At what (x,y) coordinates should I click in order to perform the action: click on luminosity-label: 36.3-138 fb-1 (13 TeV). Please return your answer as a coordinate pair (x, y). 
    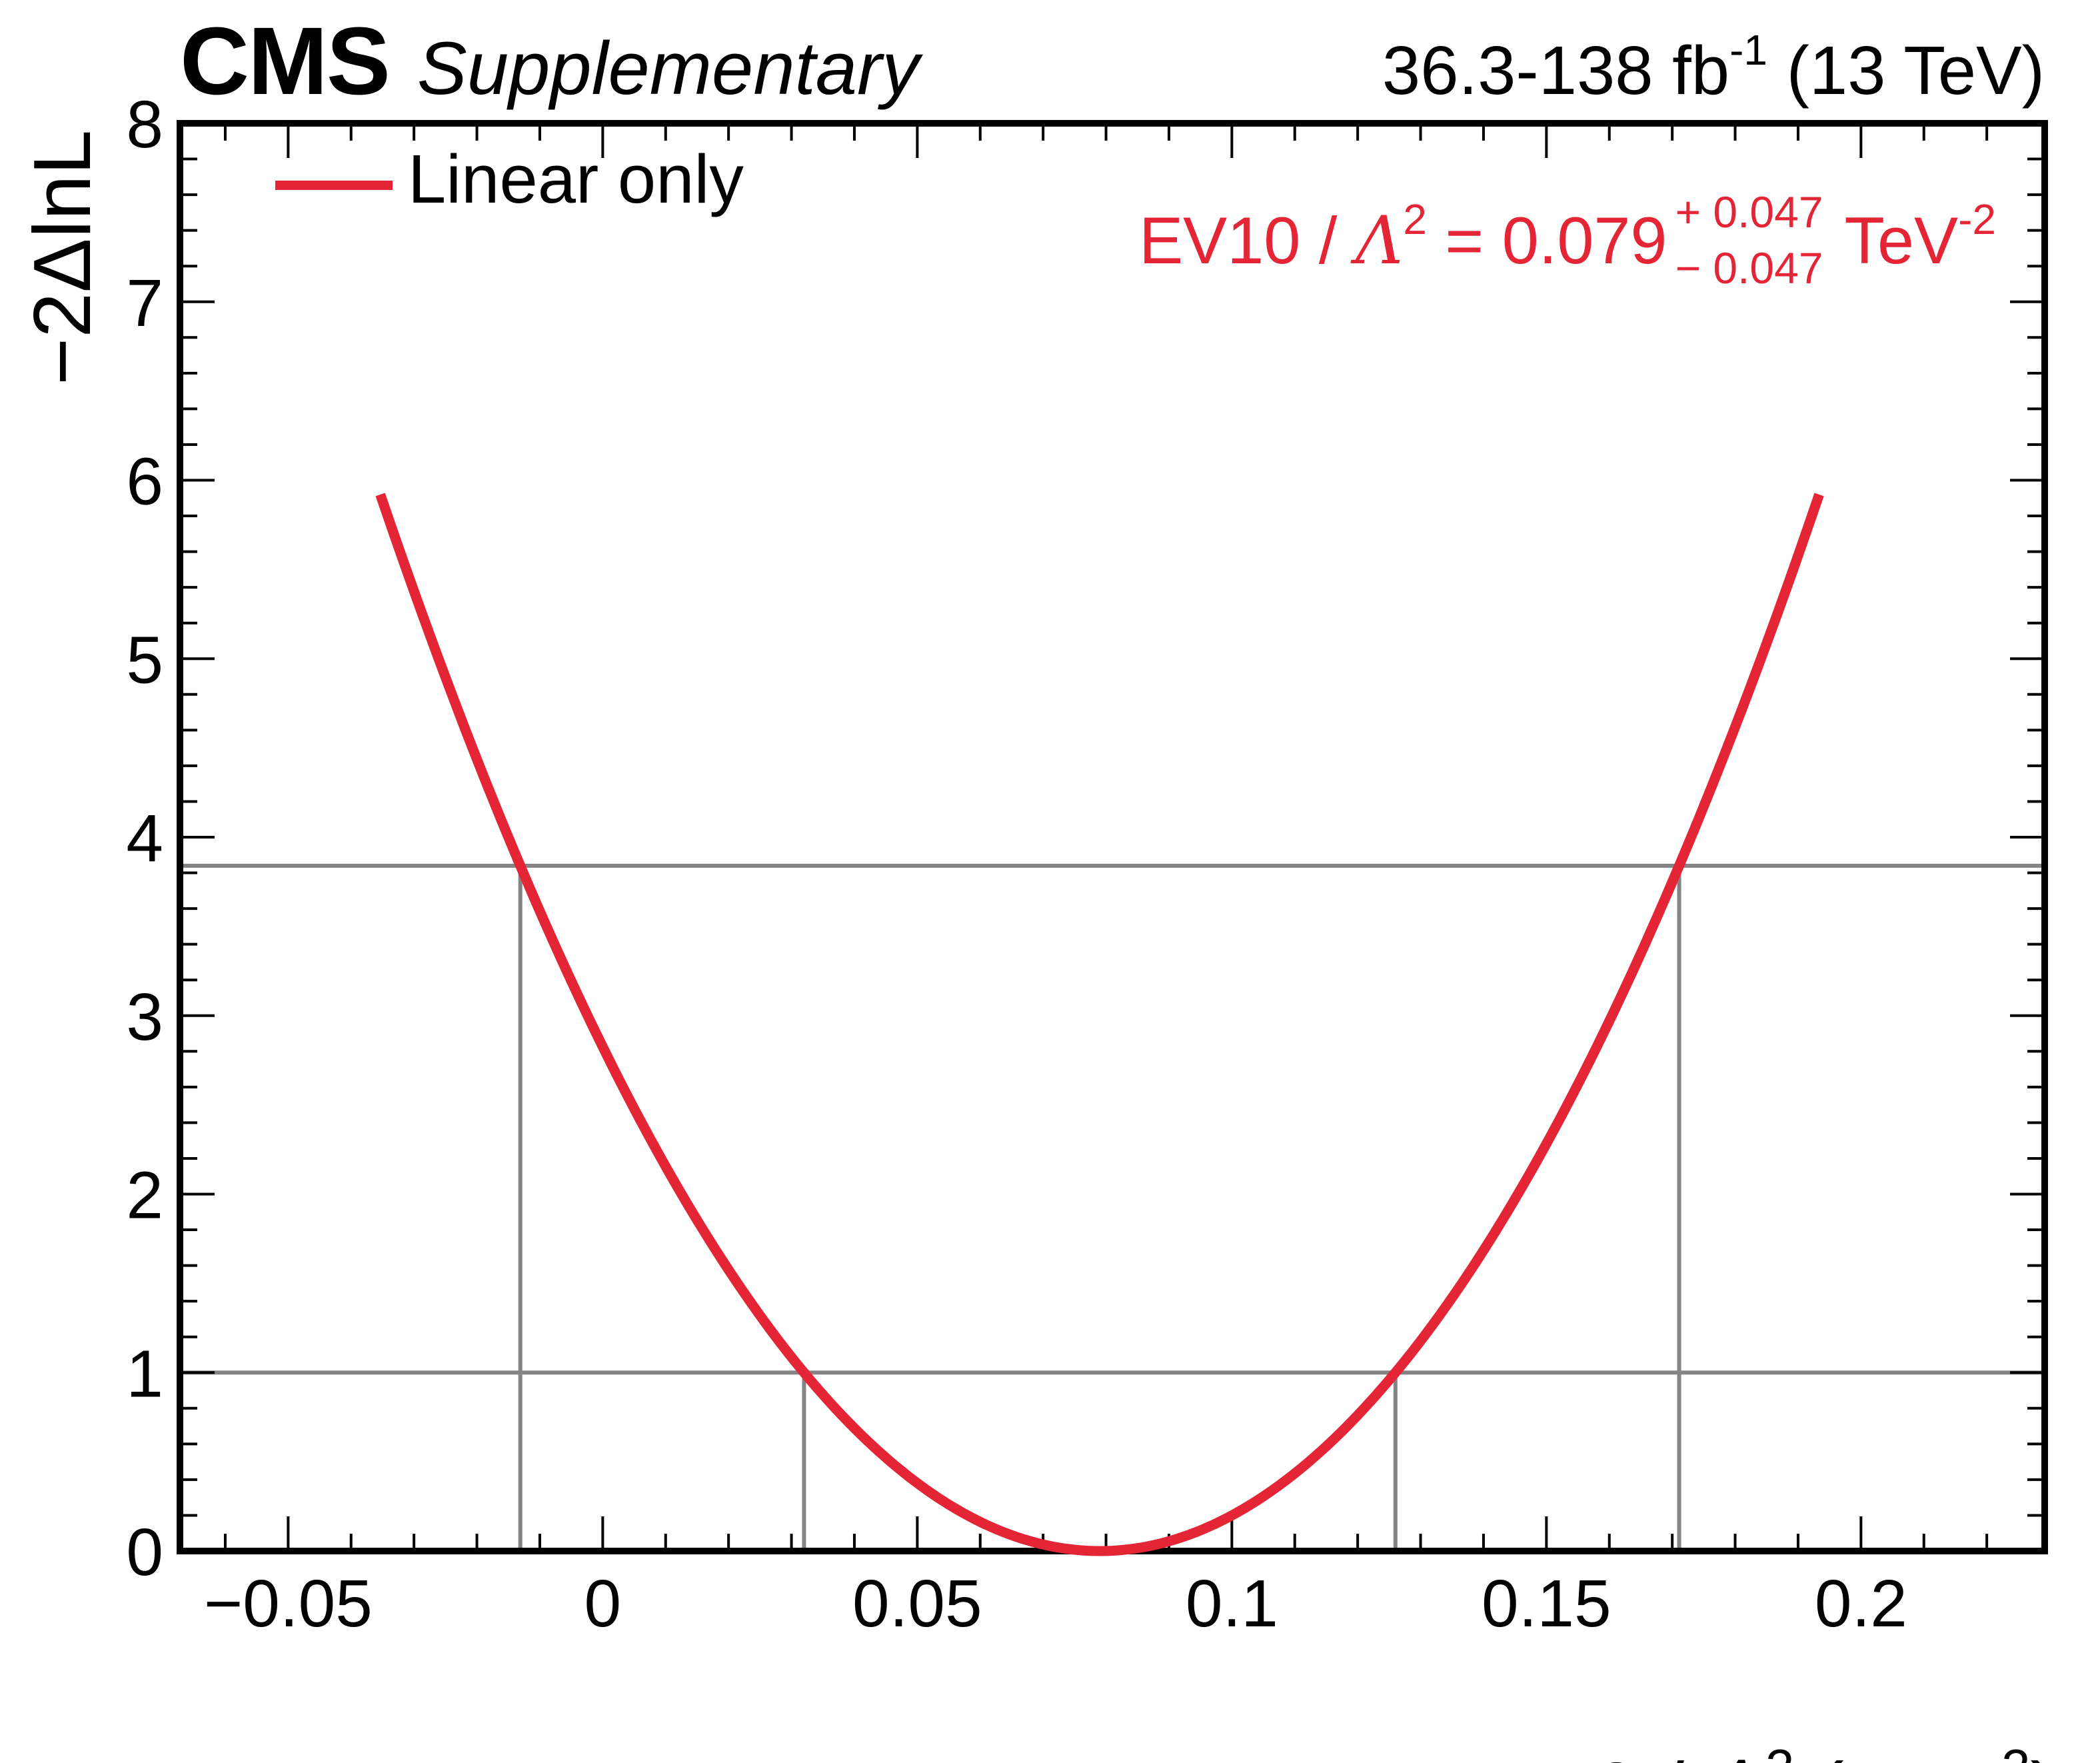
    Looking at the image, I should click on (1713, 68).